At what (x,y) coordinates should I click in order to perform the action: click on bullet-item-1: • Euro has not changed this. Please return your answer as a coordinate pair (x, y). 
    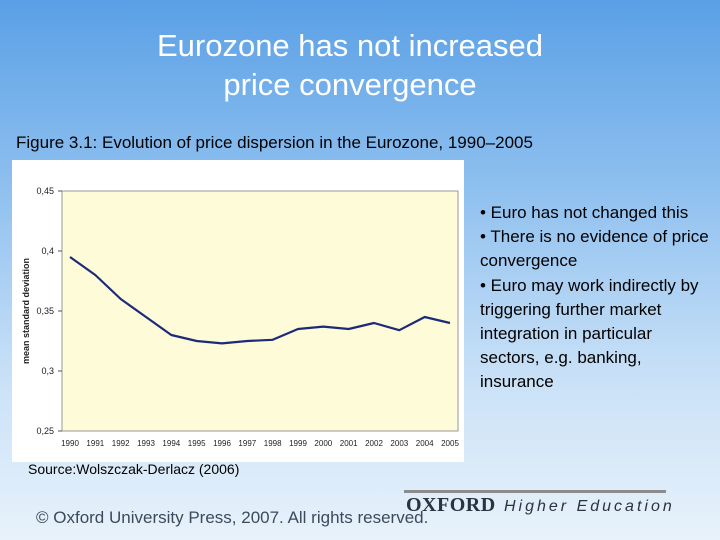
    Looking at the image, I should click on (584, 212).